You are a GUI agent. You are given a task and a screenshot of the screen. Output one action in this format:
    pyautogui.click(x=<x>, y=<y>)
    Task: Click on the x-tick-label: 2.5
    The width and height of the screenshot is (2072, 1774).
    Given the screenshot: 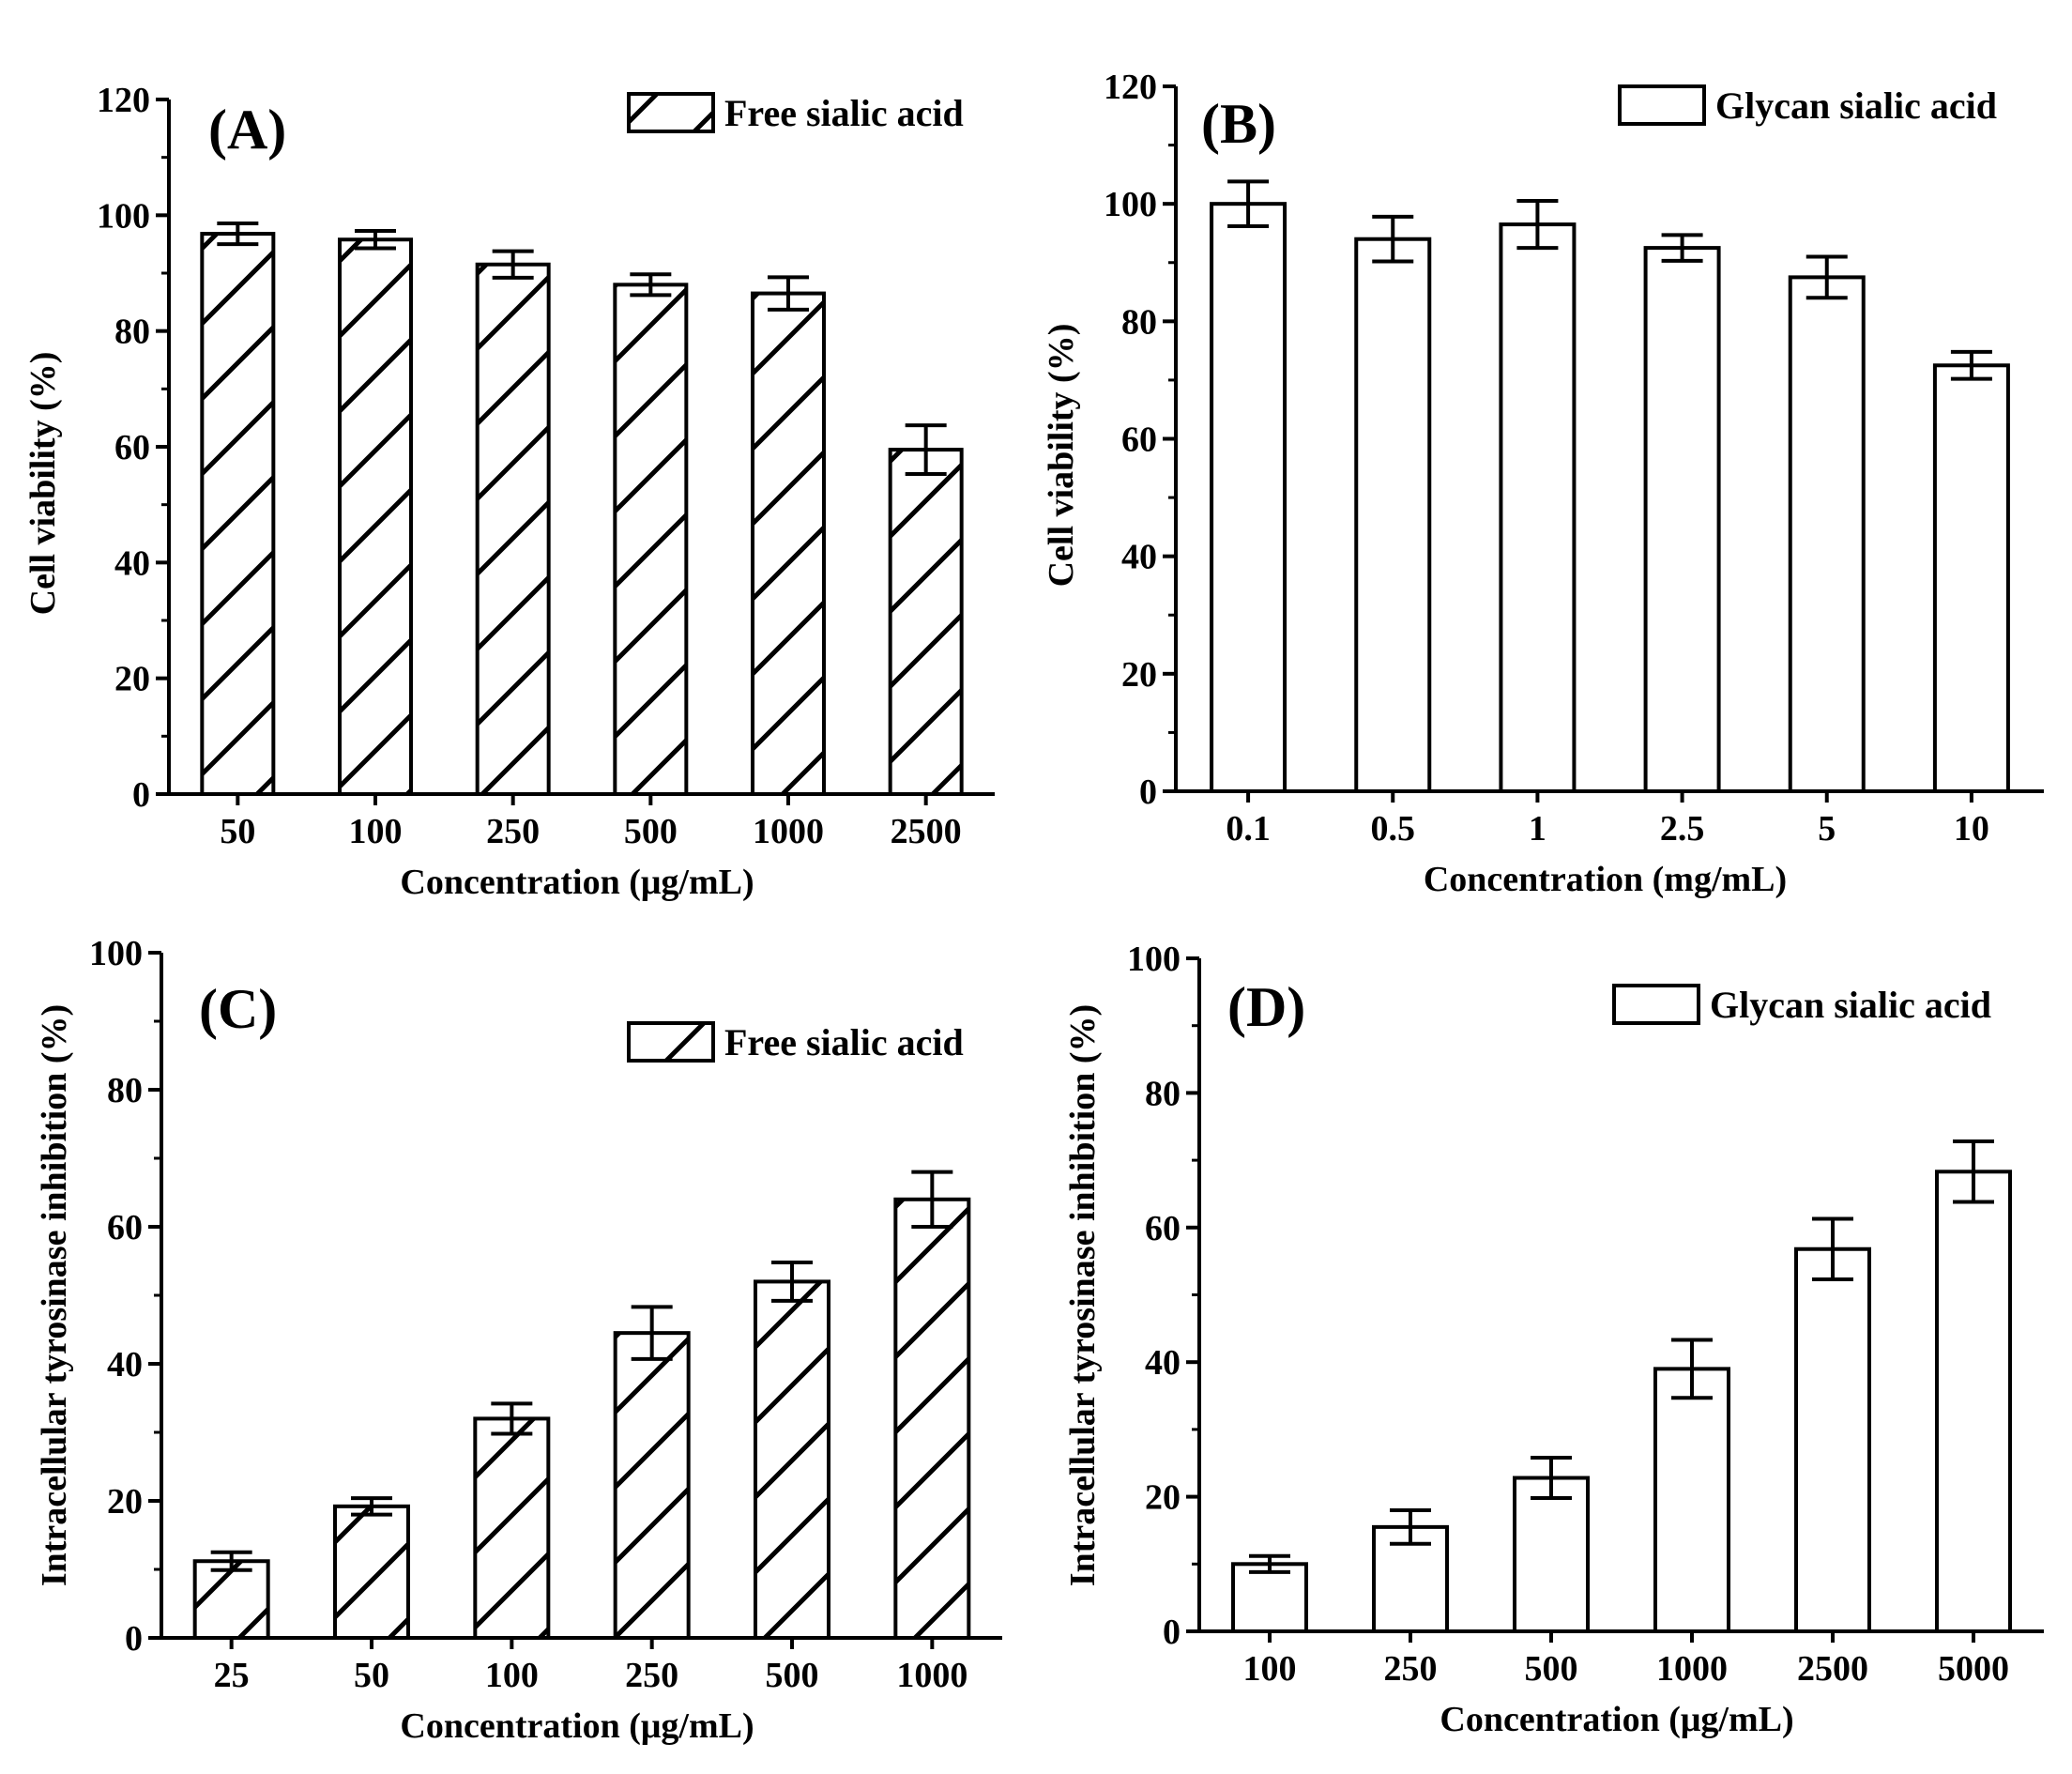 What is the action you would take?
    pyautogui.click(x=1682, y=829)
    